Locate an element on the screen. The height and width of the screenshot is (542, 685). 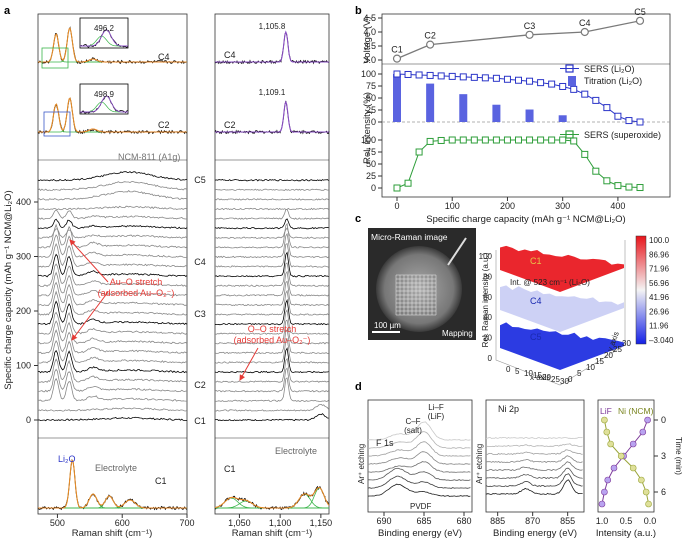
electrolyte-annotation-left: Electrolyte is located at coordinates (116, 468).